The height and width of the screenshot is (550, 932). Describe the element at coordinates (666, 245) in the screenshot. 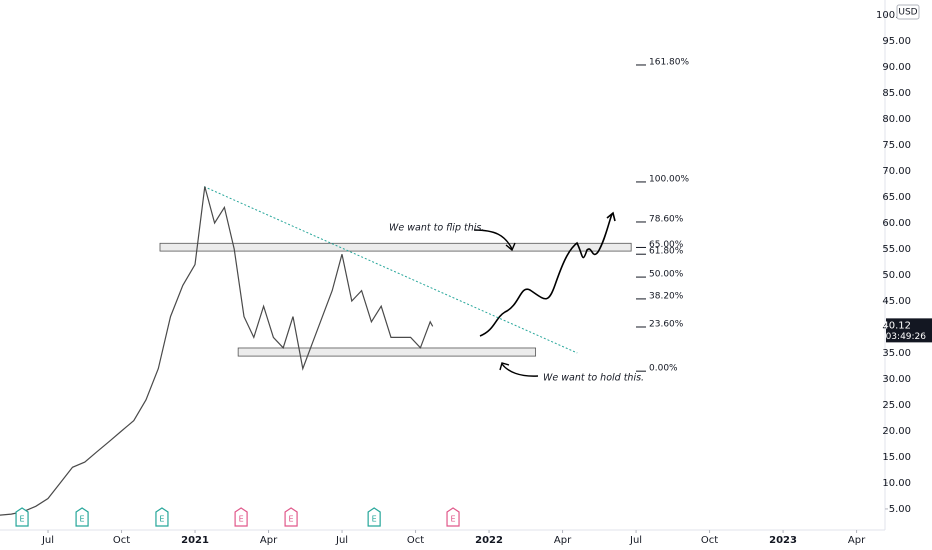

I see `fib-label: 65.00%` at that location.